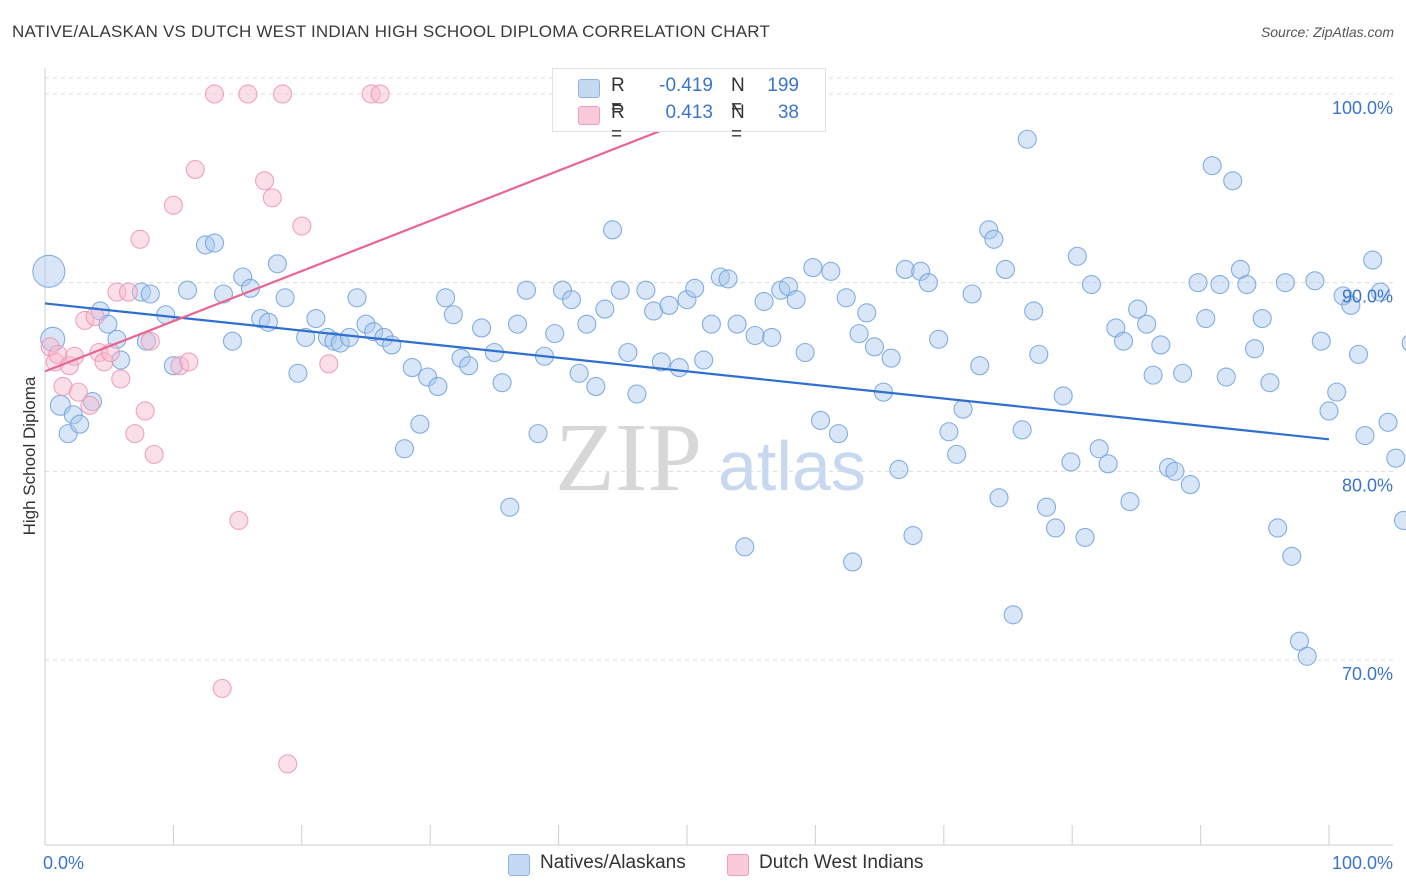  Describe the element at coordinates (689, 112) in the screenshot. I see `r-value: 0.413` at that location.